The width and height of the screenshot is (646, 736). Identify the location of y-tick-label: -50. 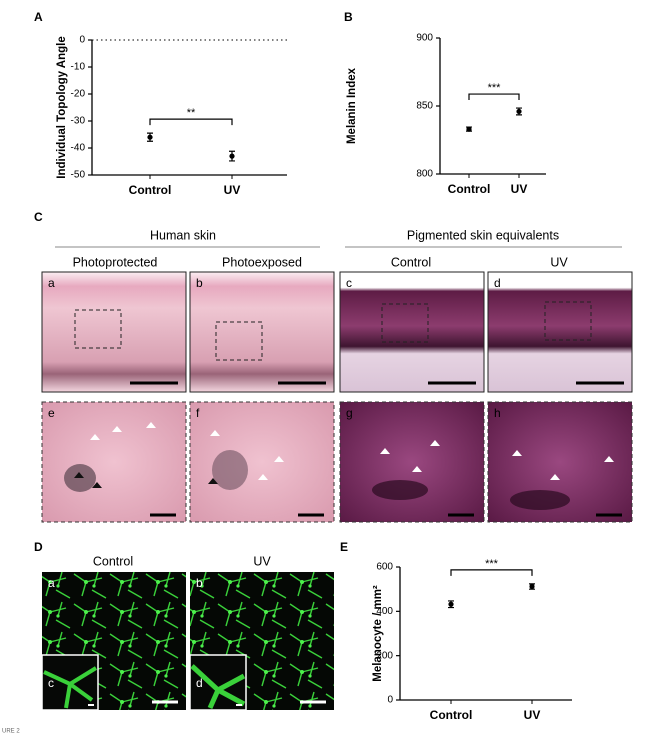
(78, 175).